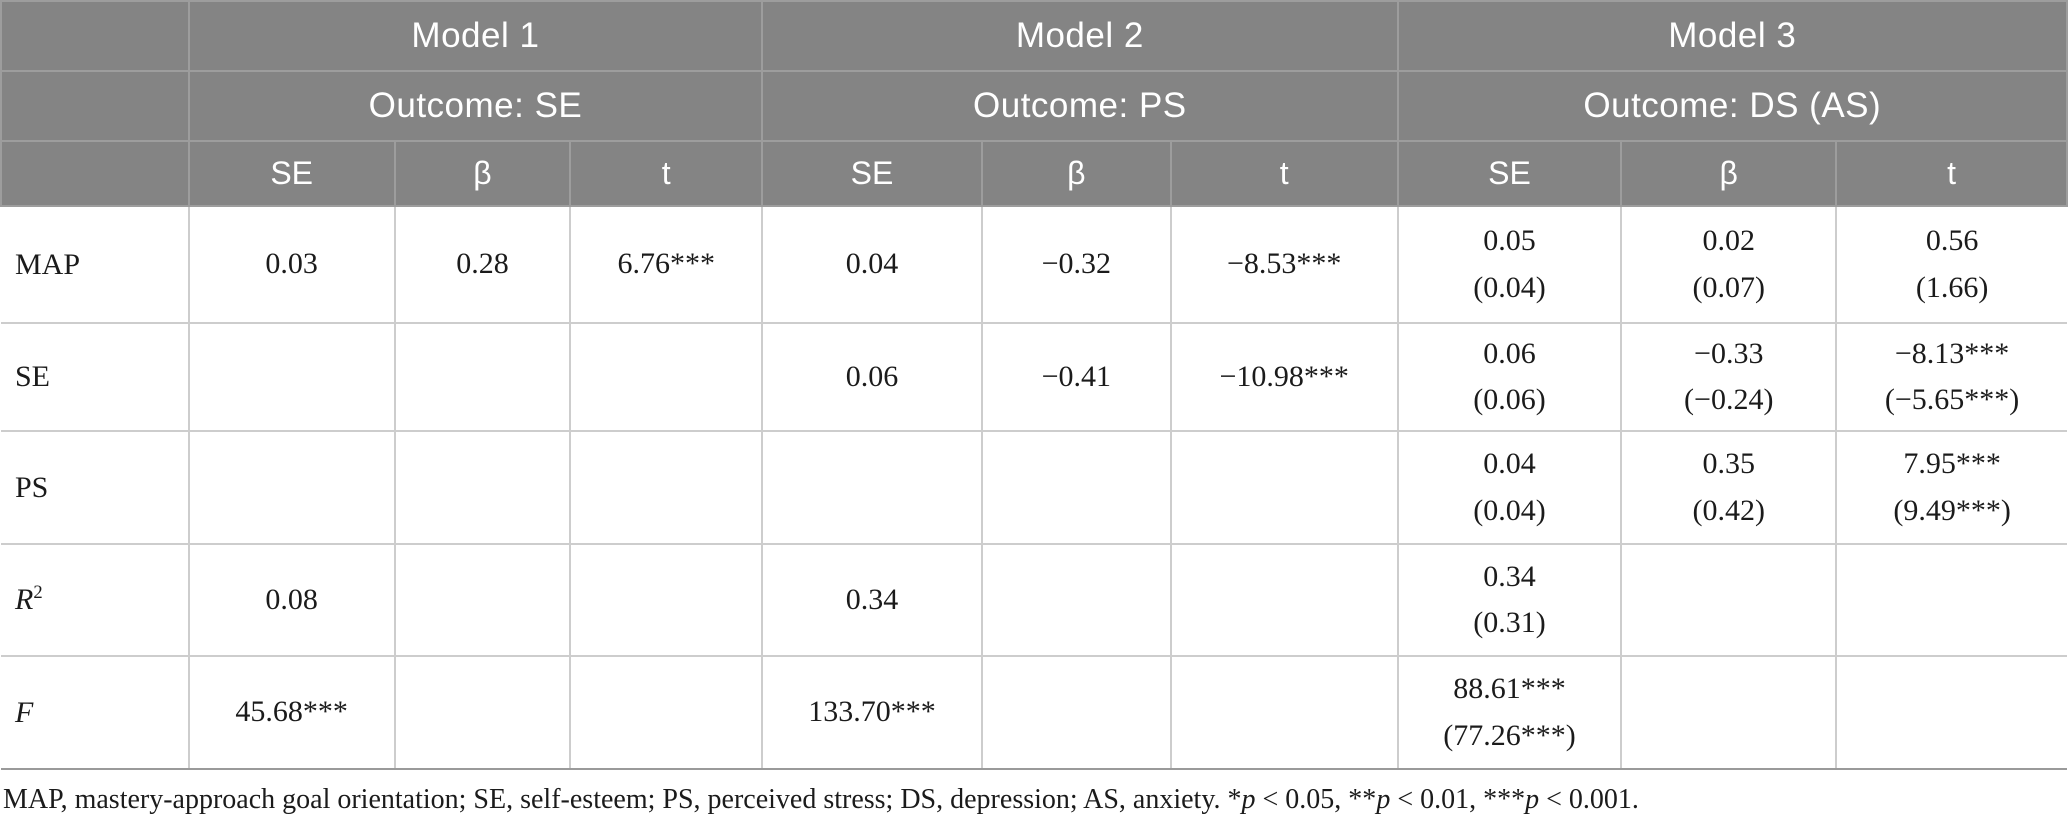  I want to click on header-t-m1: t, so click(666, 173).